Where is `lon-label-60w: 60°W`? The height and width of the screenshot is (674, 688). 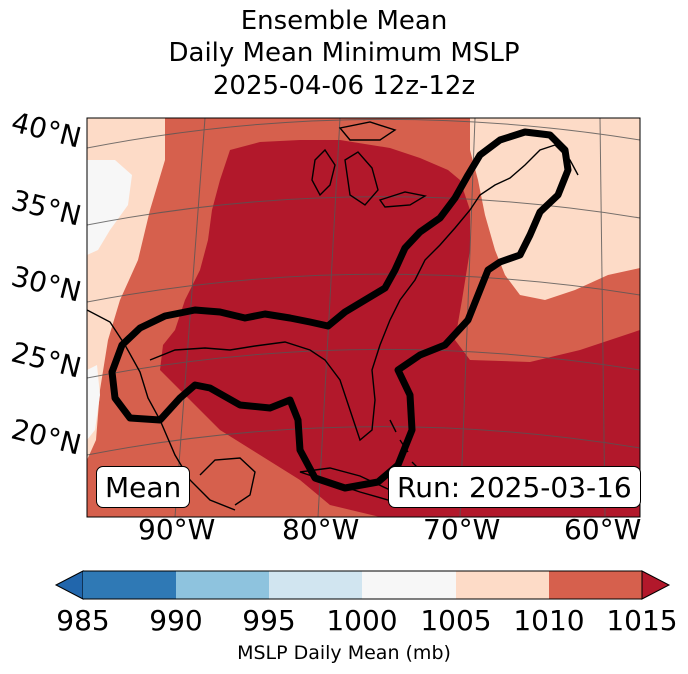 lon-label-60w: 60°W is located at coordinates (603, 529).